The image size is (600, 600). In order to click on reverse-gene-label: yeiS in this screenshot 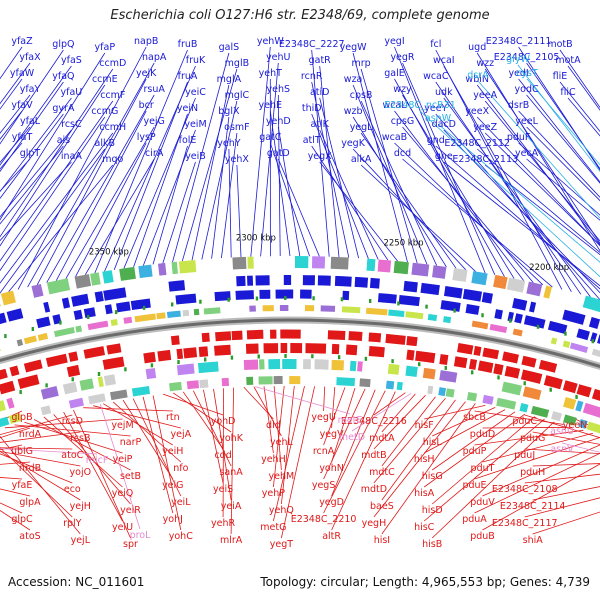, I will do `click(223, 489)`.